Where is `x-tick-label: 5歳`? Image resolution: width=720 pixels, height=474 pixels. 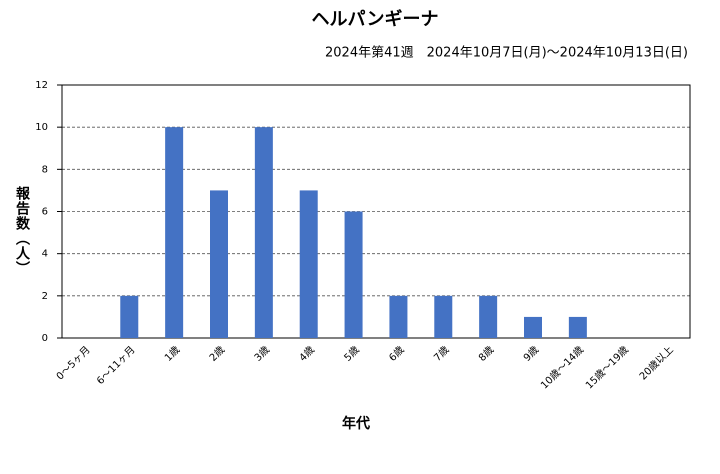
x-tick-label: 5歳 is located at coordinates (352, 354).